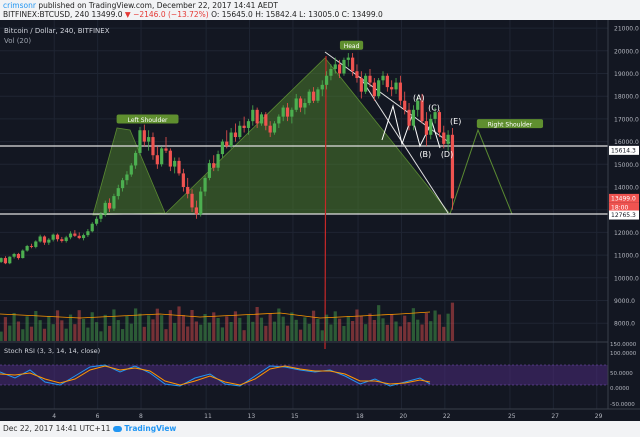 This screenshot has width=640, height=437. I want to click on annotation-label: Right Shoulder, so click(510, 124).